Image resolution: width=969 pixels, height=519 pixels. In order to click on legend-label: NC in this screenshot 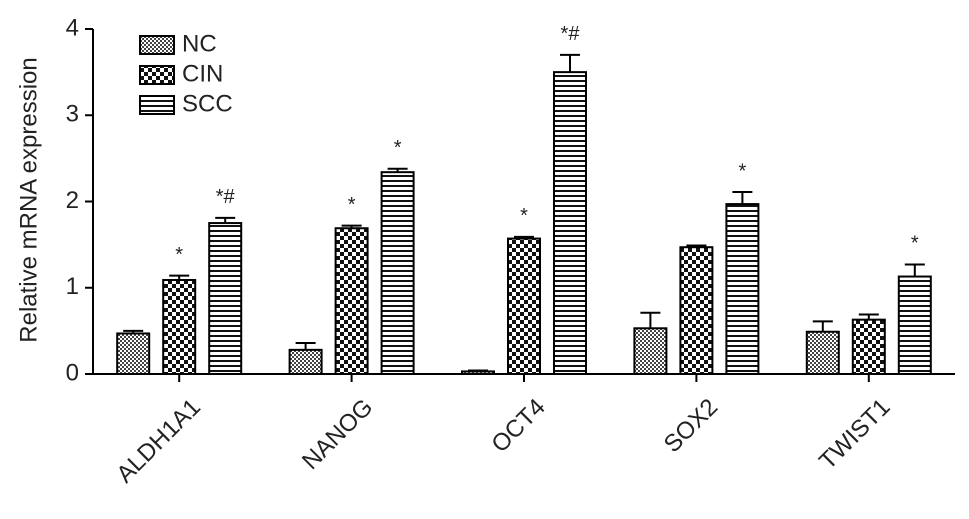, I will do `click(199, 43)`.